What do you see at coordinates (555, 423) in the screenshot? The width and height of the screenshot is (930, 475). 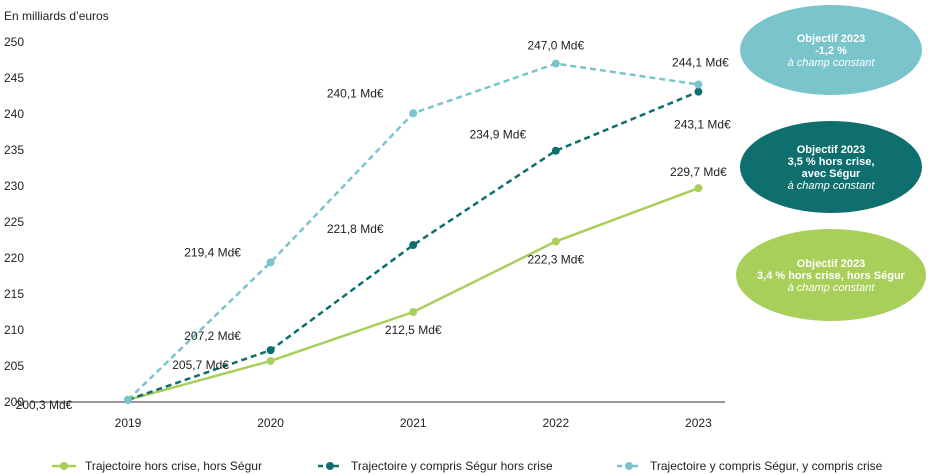 I see `x-tick-label: 2022` at bounding box center [555, 423].